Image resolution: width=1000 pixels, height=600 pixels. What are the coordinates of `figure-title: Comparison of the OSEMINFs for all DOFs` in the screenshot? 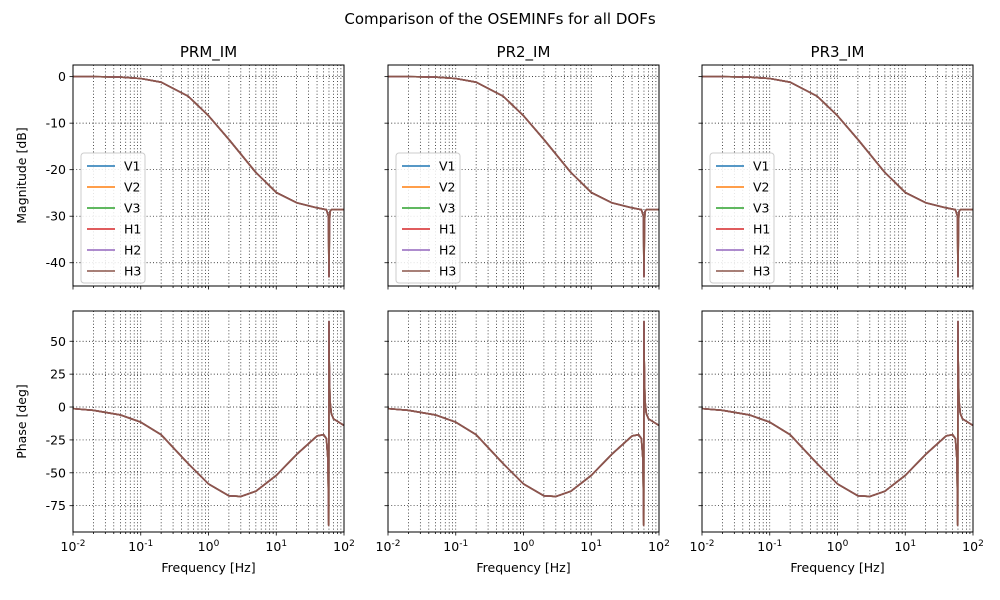 It's located at (499, 19).